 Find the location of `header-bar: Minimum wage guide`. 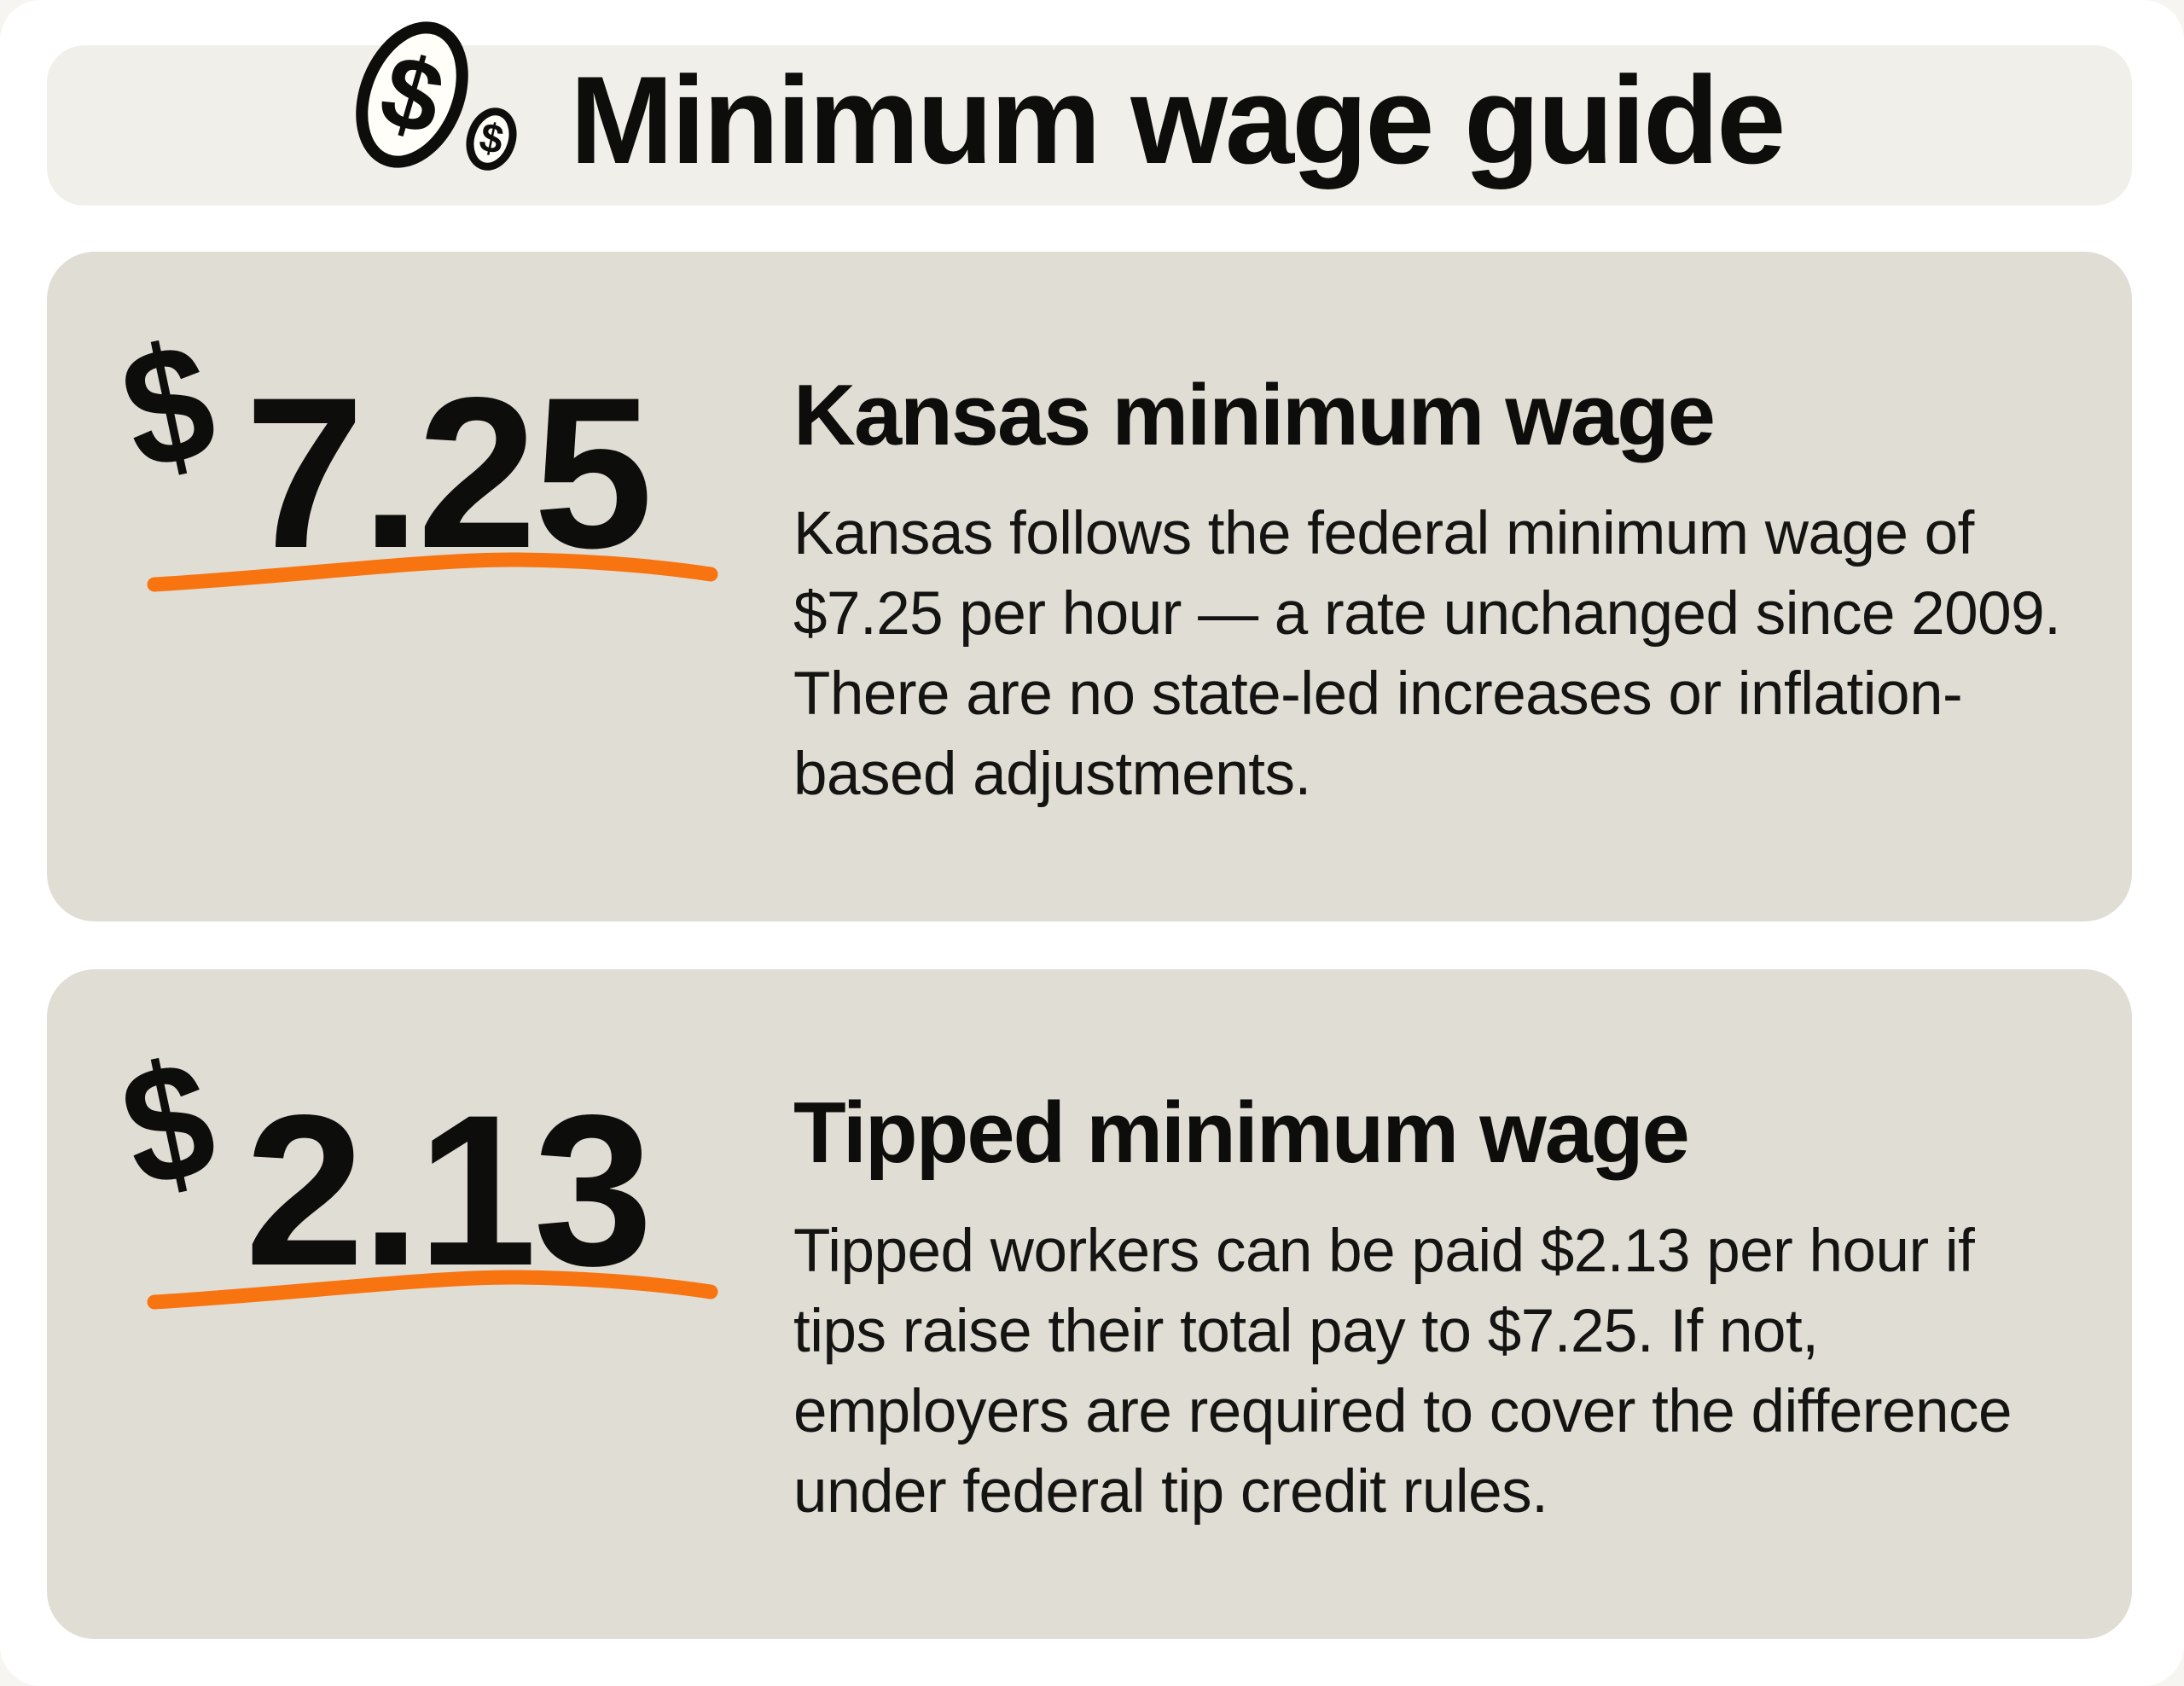

header-bar: Minimum wage guide is located at coordinates (1090, 125).